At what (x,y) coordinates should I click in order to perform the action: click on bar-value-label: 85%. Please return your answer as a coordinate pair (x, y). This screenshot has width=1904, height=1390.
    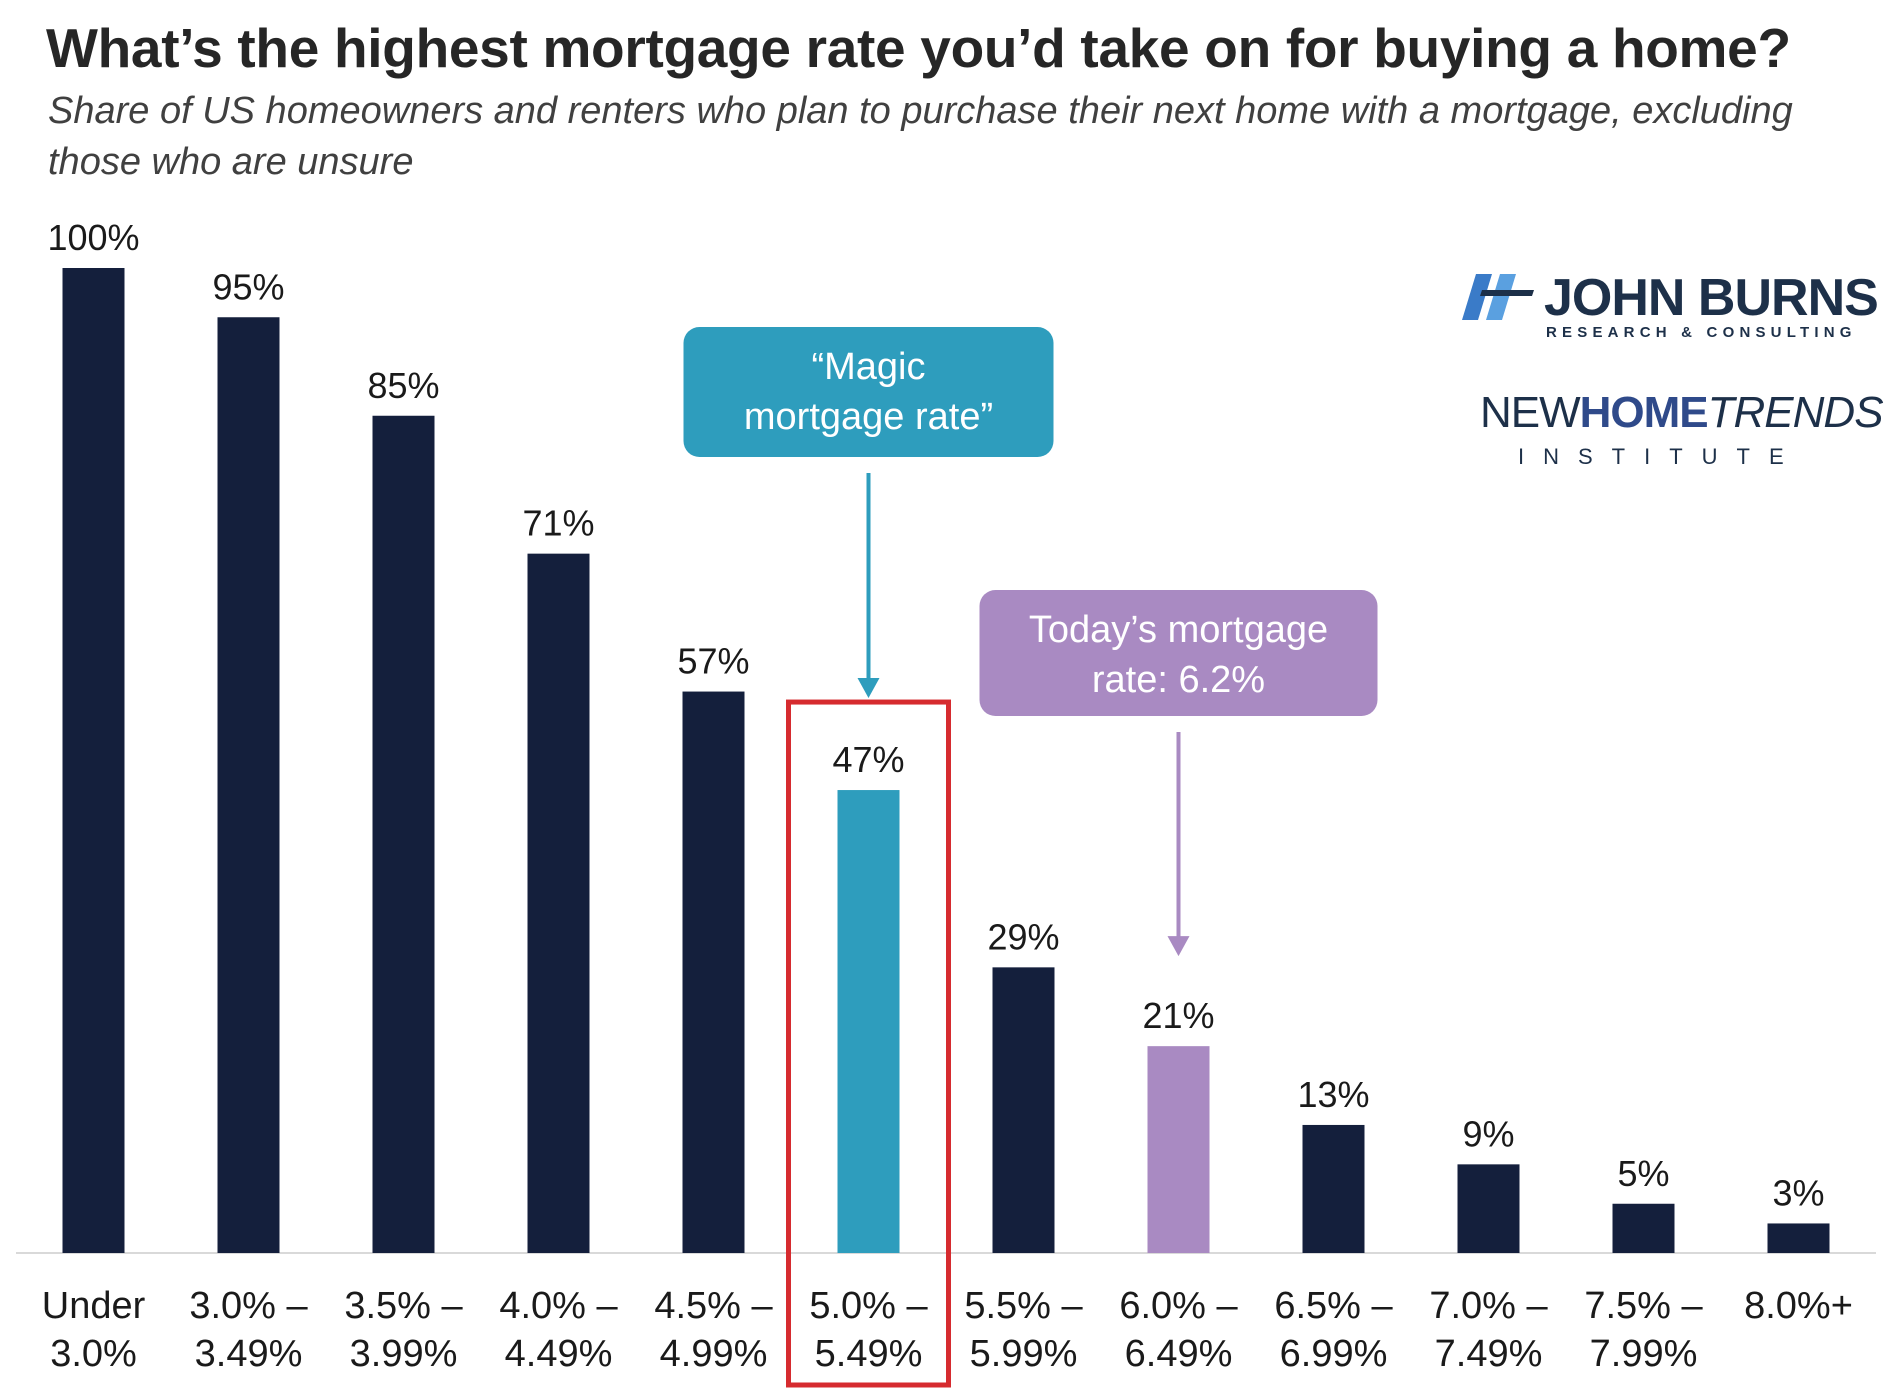
    Looking at the image, I should click on (403, 385).